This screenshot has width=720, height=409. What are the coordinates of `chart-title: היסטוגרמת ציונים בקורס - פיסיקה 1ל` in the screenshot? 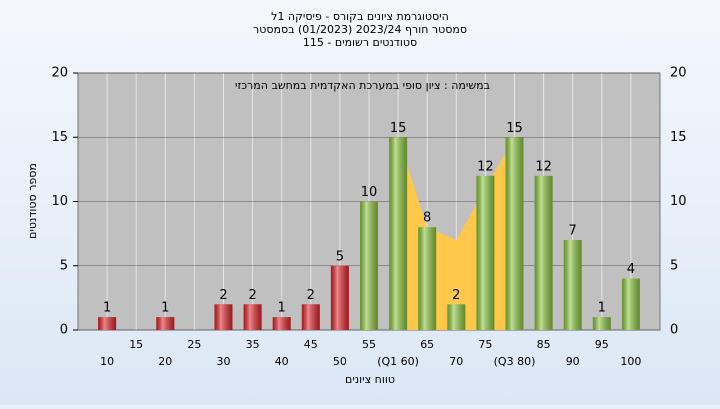 It's located at (360, 16).